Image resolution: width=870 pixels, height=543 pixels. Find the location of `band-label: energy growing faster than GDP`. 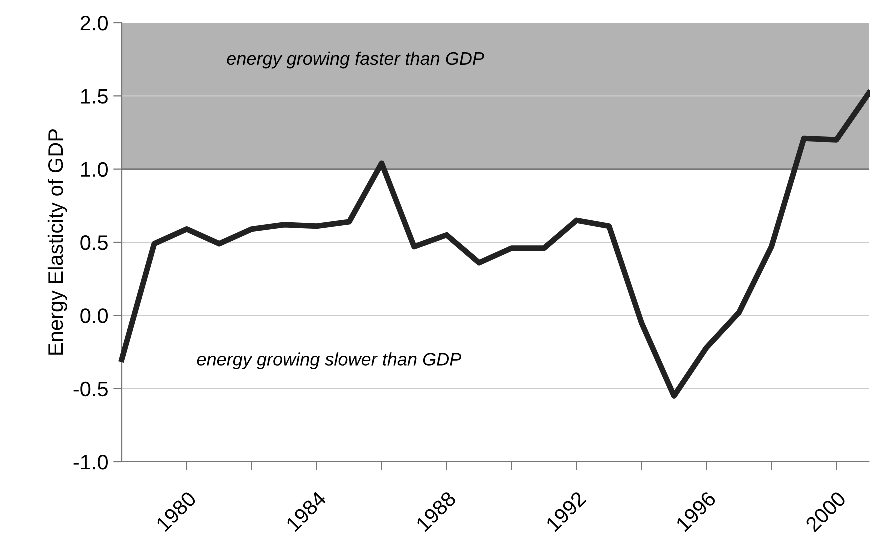

band-label: energy growing faster than GDP is located at coordinates (355, 60).